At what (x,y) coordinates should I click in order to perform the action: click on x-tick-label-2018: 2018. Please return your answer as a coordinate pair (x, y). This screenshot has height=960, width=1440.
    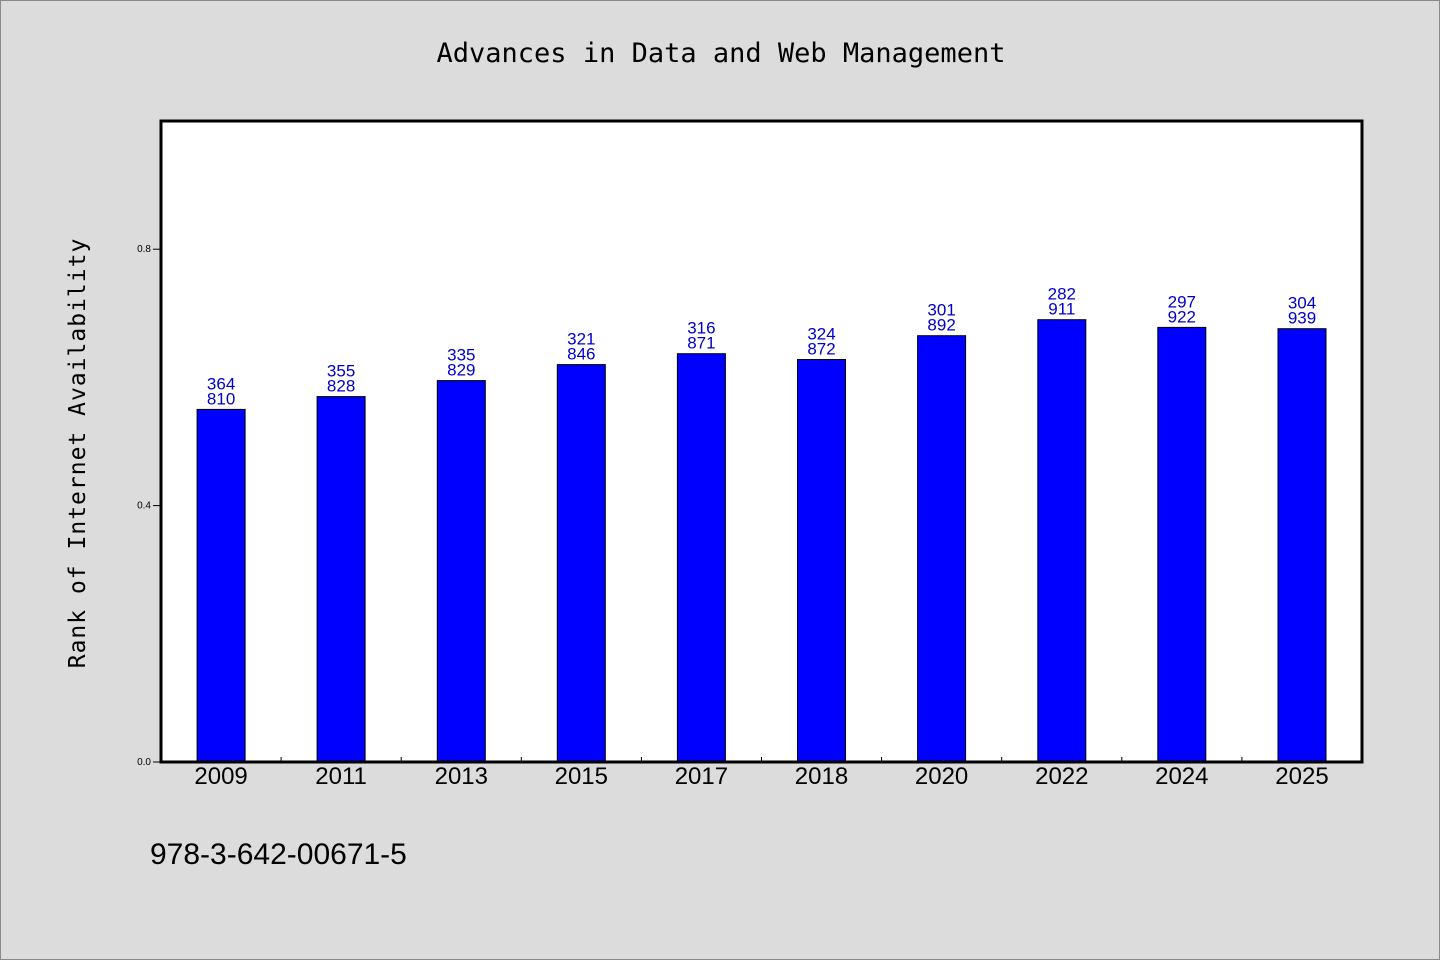
    Looking at the image, I should click on (821, 776).